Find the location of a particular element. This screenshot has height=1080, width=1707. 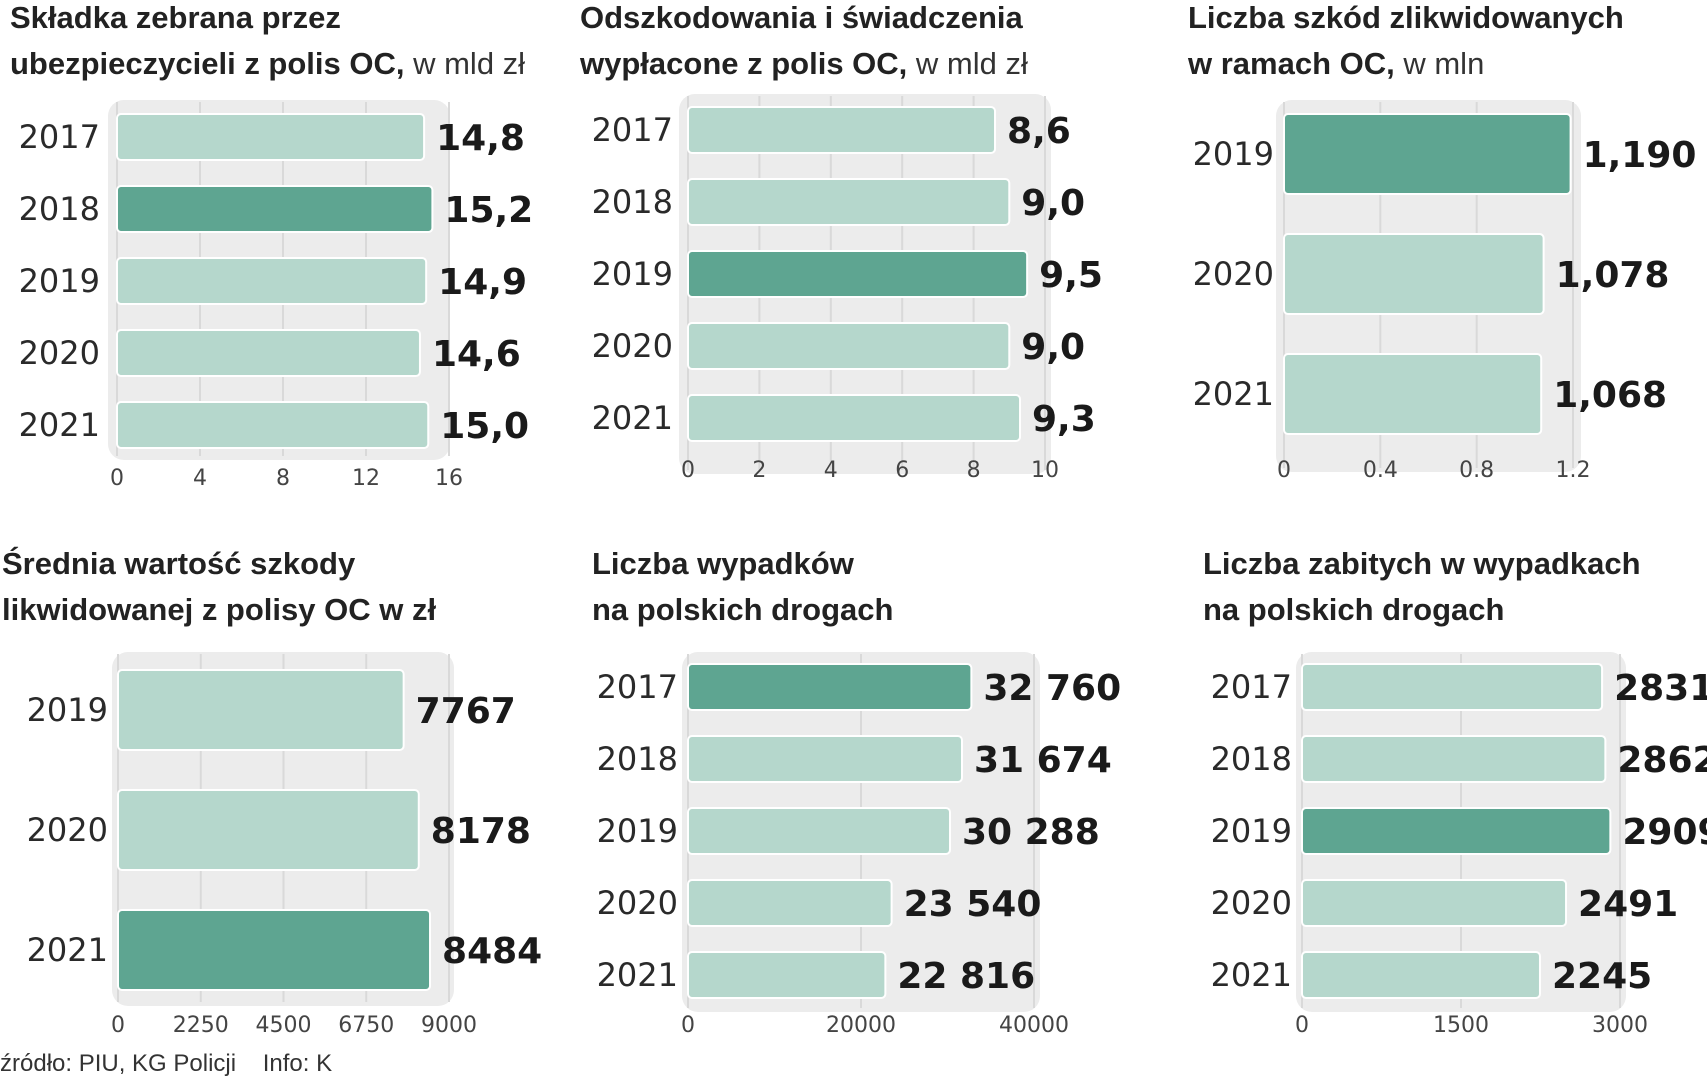

value-label: 23 540 is located at coordinates (973, 904).